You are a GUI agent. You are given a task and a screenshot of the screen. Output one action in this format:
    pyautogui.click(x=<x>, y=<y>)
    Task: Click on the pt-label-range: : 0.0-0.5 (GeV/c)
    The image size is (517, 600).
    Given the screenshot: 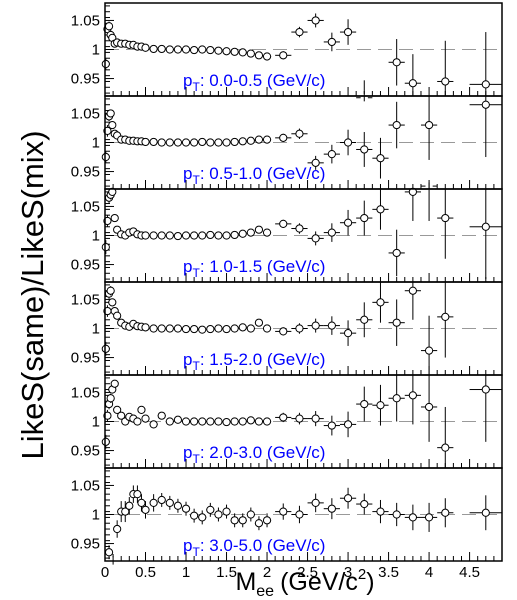 What is the action you would take?
    pyautogui.click(x=263, y=80)
    